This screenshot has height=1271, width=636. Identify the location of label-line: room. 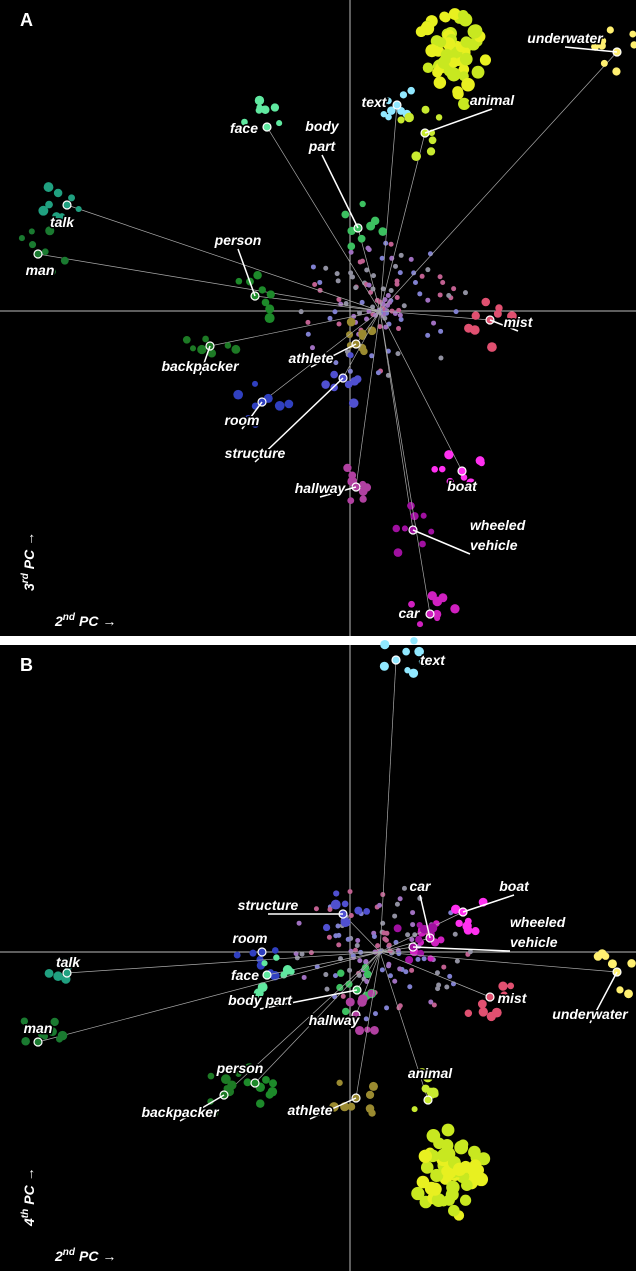
(250, 938).